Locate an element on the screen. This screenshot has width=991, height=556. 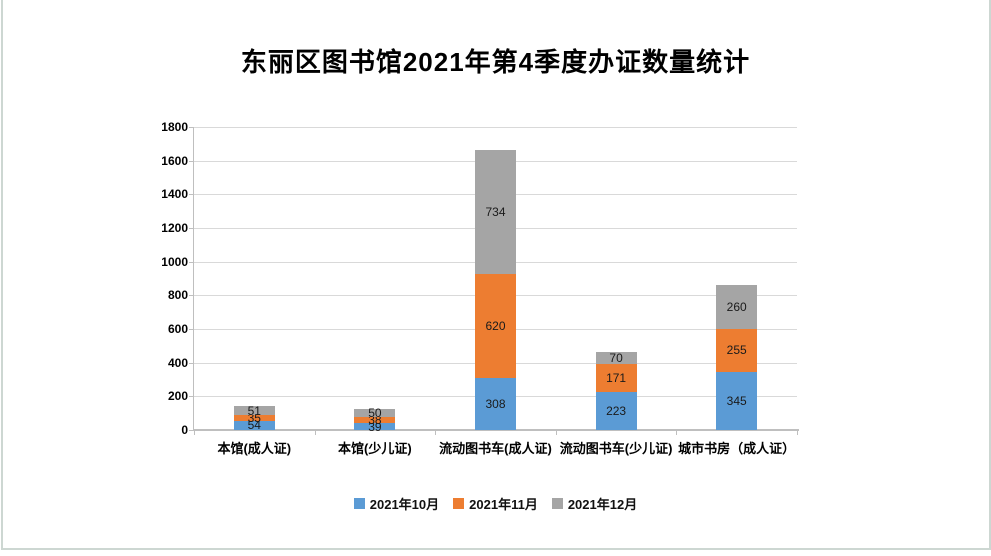
data-label: 260 is located at coordinates (736, 307).